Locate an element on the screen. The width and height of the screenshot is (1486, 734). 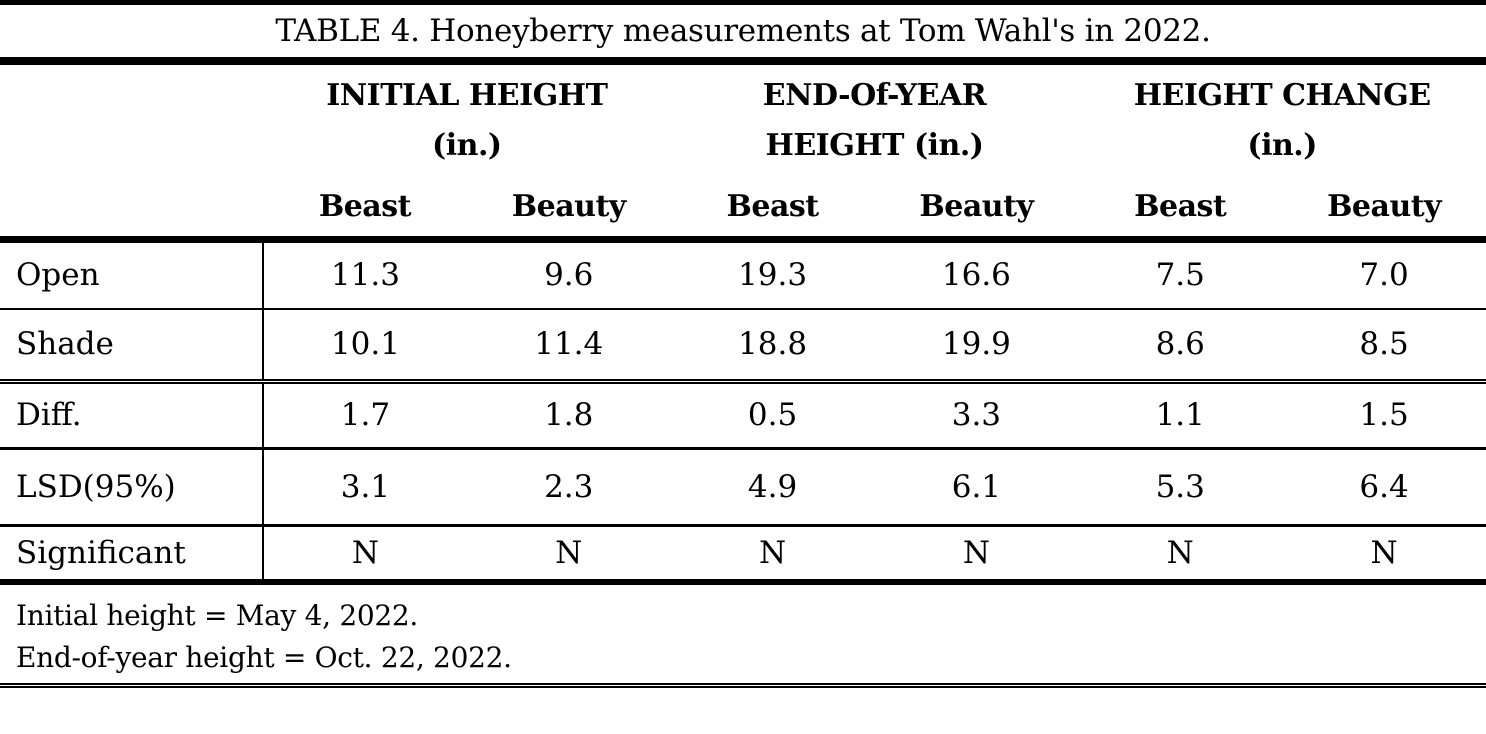
data-cell: 8.5 is located at coordinates (1384, 346).